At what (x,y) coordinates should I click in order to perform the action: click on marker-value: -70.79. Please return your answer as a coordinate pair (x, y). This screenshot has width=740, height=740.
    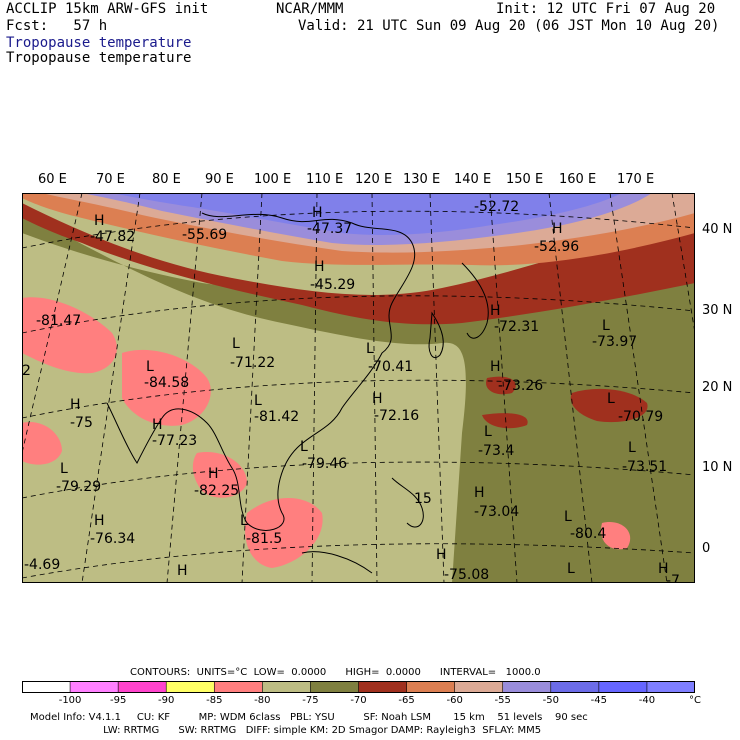
    Looking at the image, I should click on (640, 417).